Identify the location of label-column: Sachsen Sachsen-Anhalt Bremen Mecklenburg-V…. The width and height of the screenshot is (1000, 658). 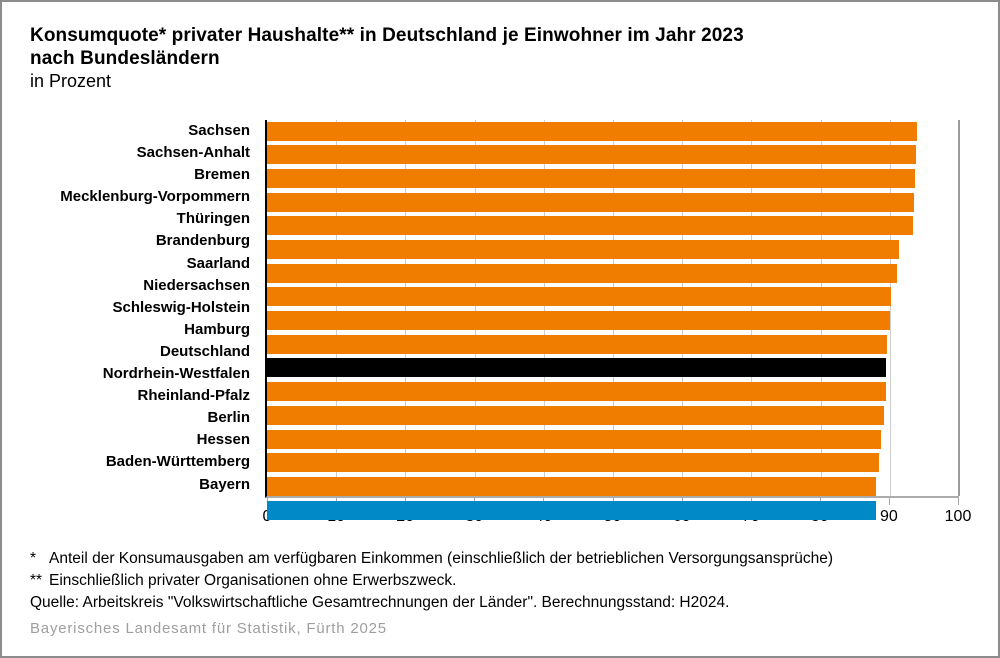
(126, 309).